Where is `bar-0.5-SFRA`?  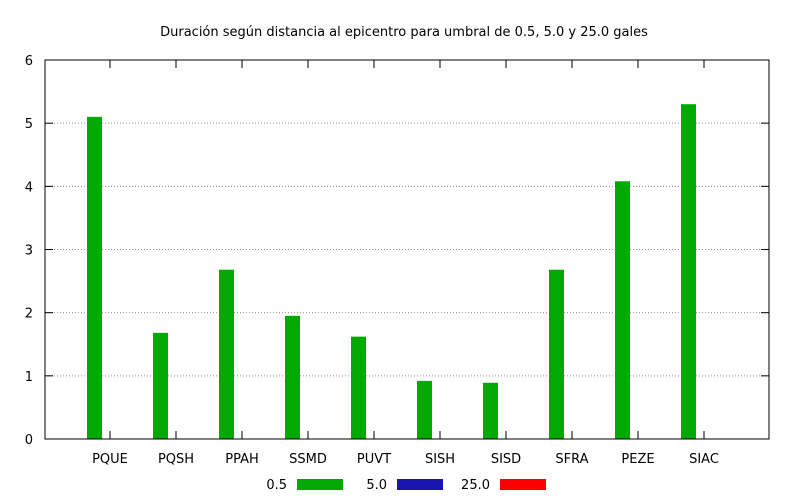 bar-0.5-SFRA is located at coordinates (556, 354).